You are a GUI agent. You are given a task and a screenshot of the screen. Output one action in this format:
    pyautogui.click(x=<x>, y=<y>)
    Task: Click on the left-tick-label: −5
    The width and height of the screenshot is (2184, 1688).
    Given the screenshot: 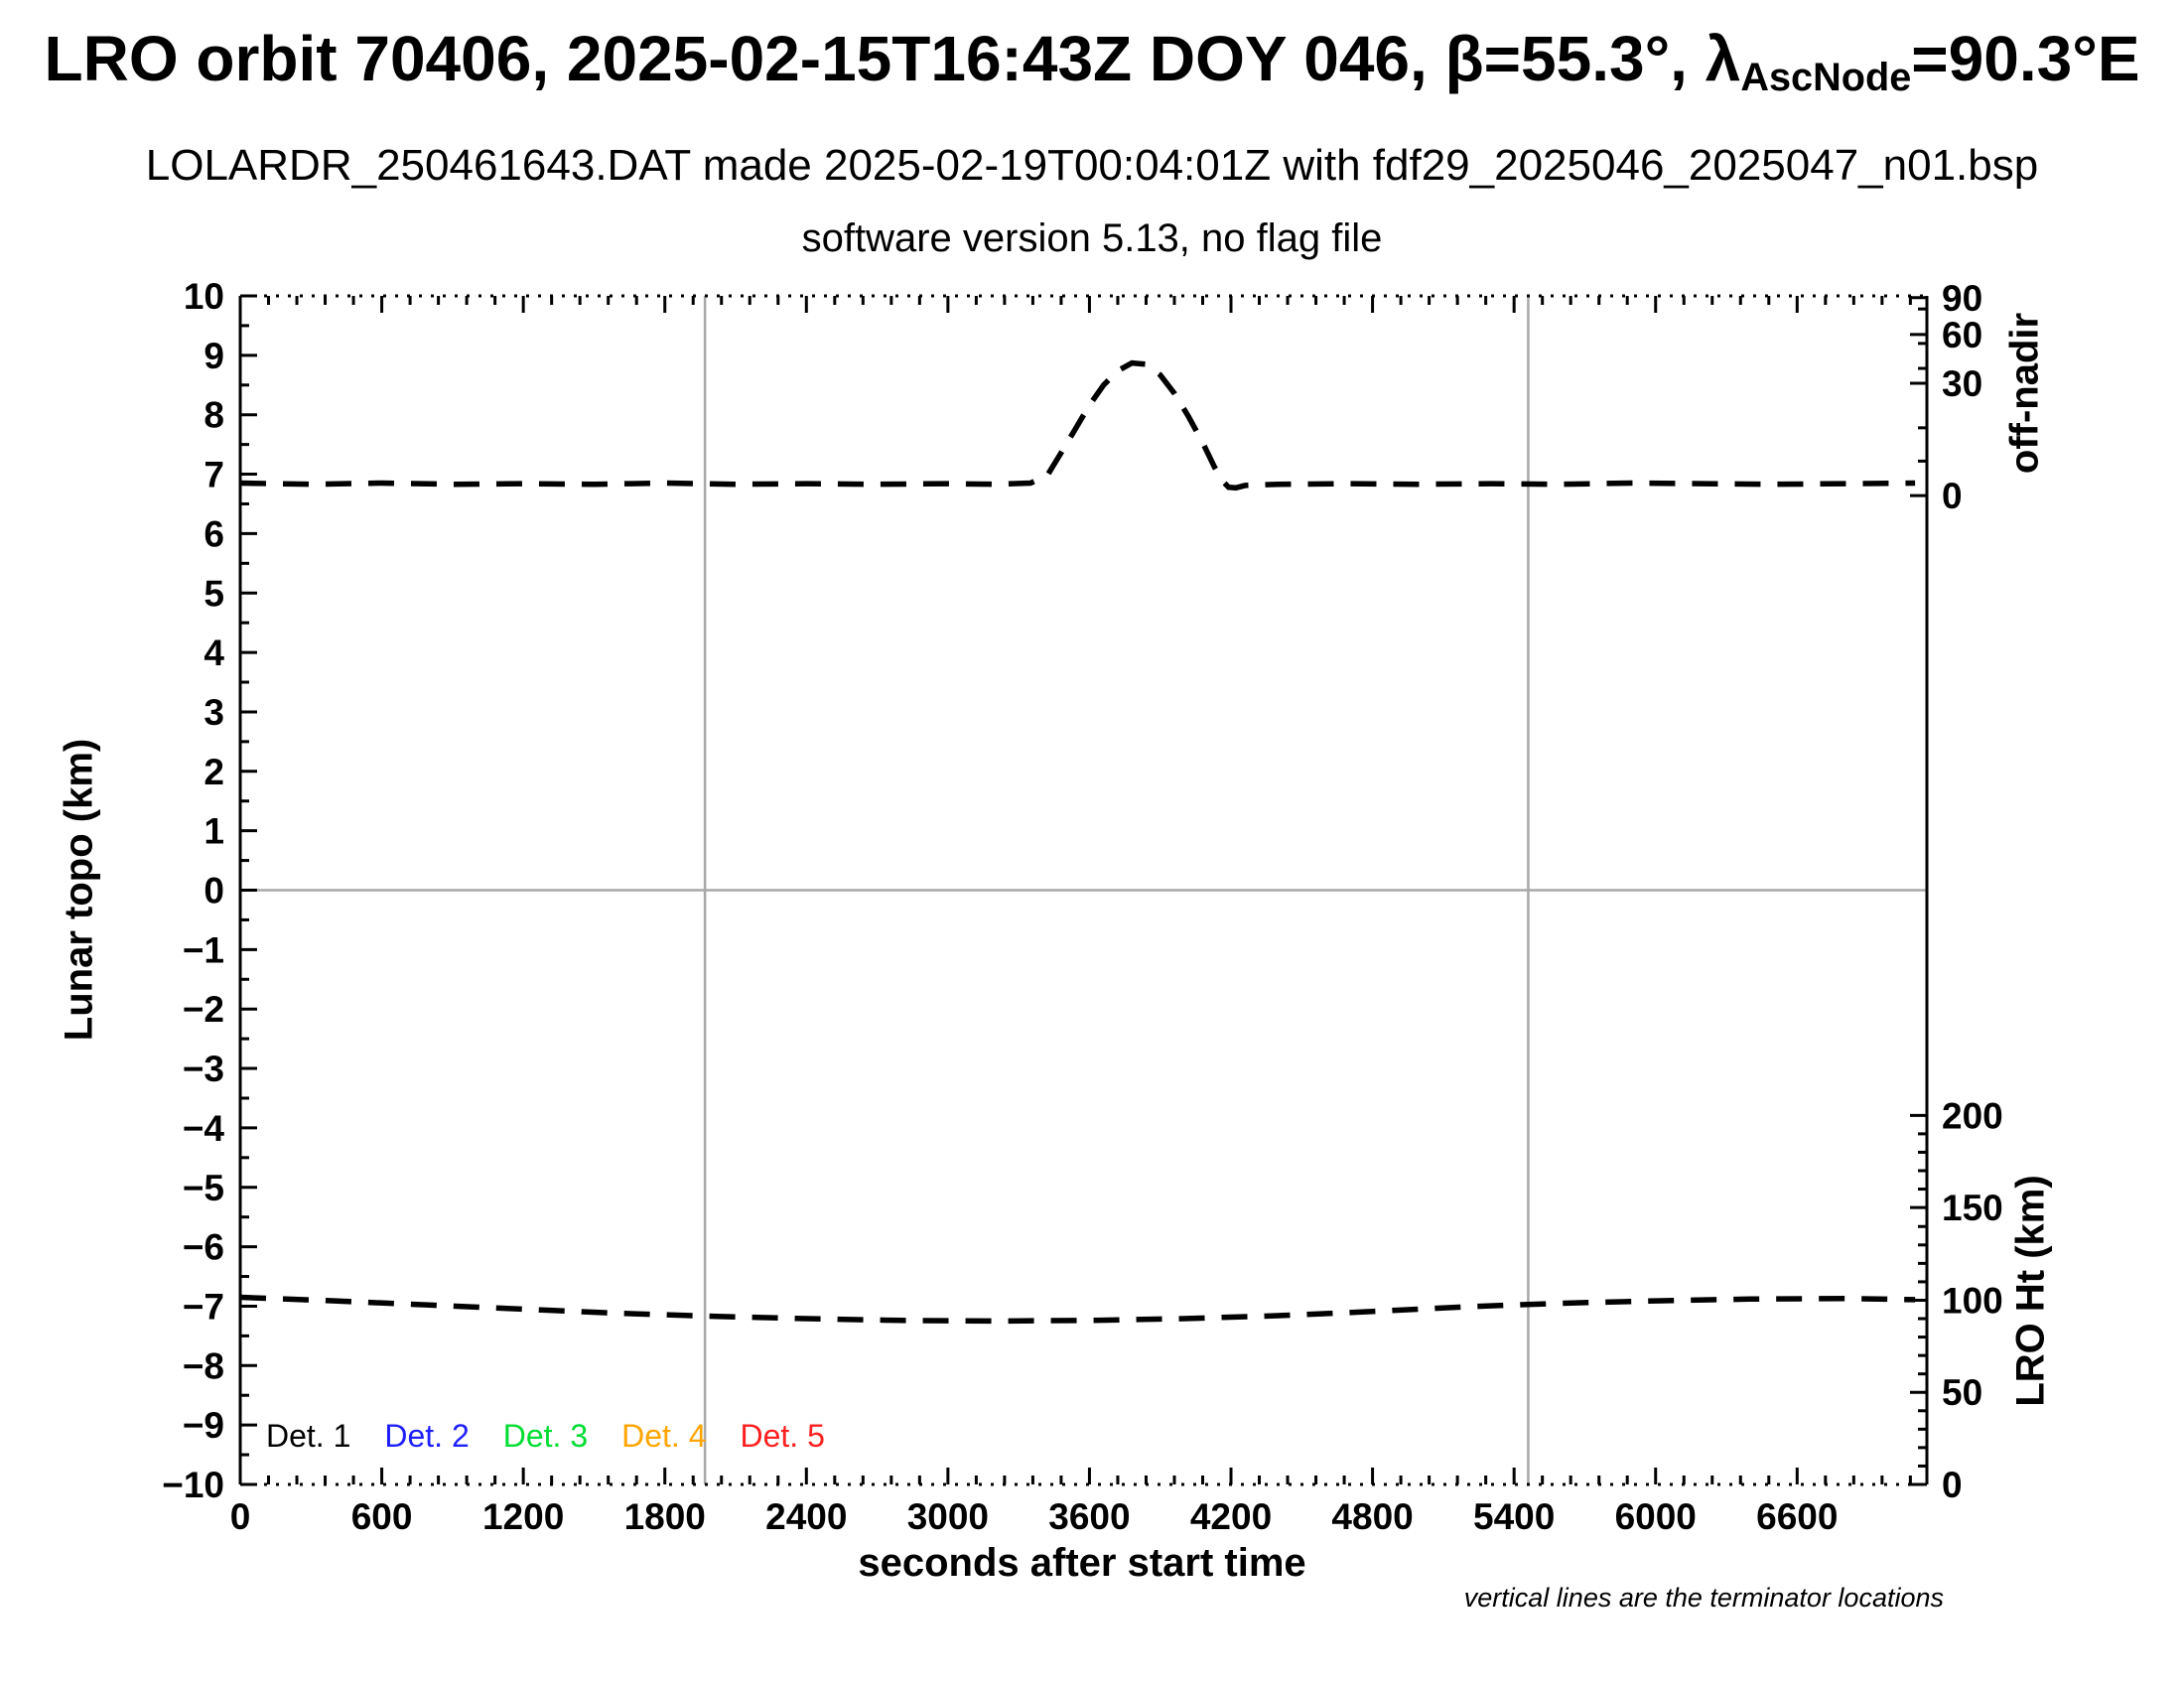 What is the action you would take?
    pyautogui.click(x=203, y=1188)
    